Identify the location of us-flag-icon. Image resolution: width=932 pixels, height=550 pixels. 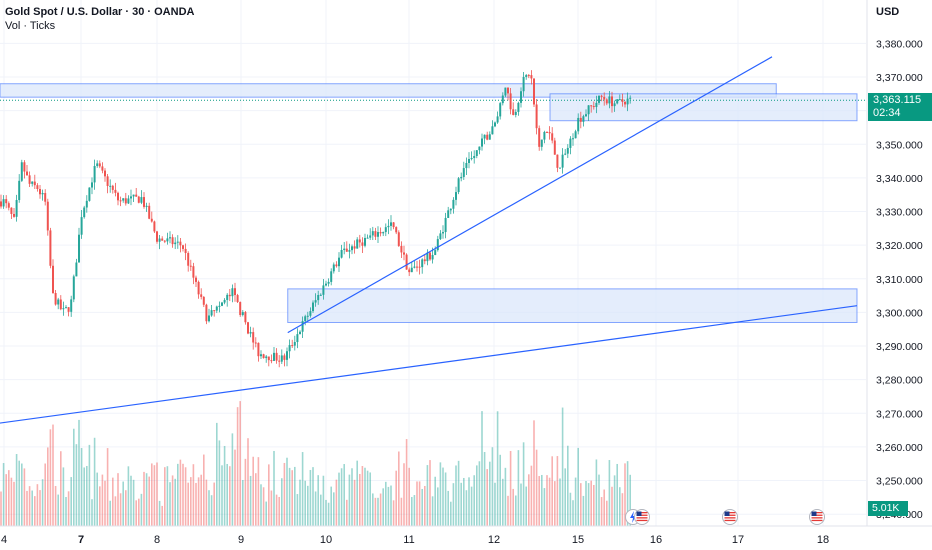
(817, 517).